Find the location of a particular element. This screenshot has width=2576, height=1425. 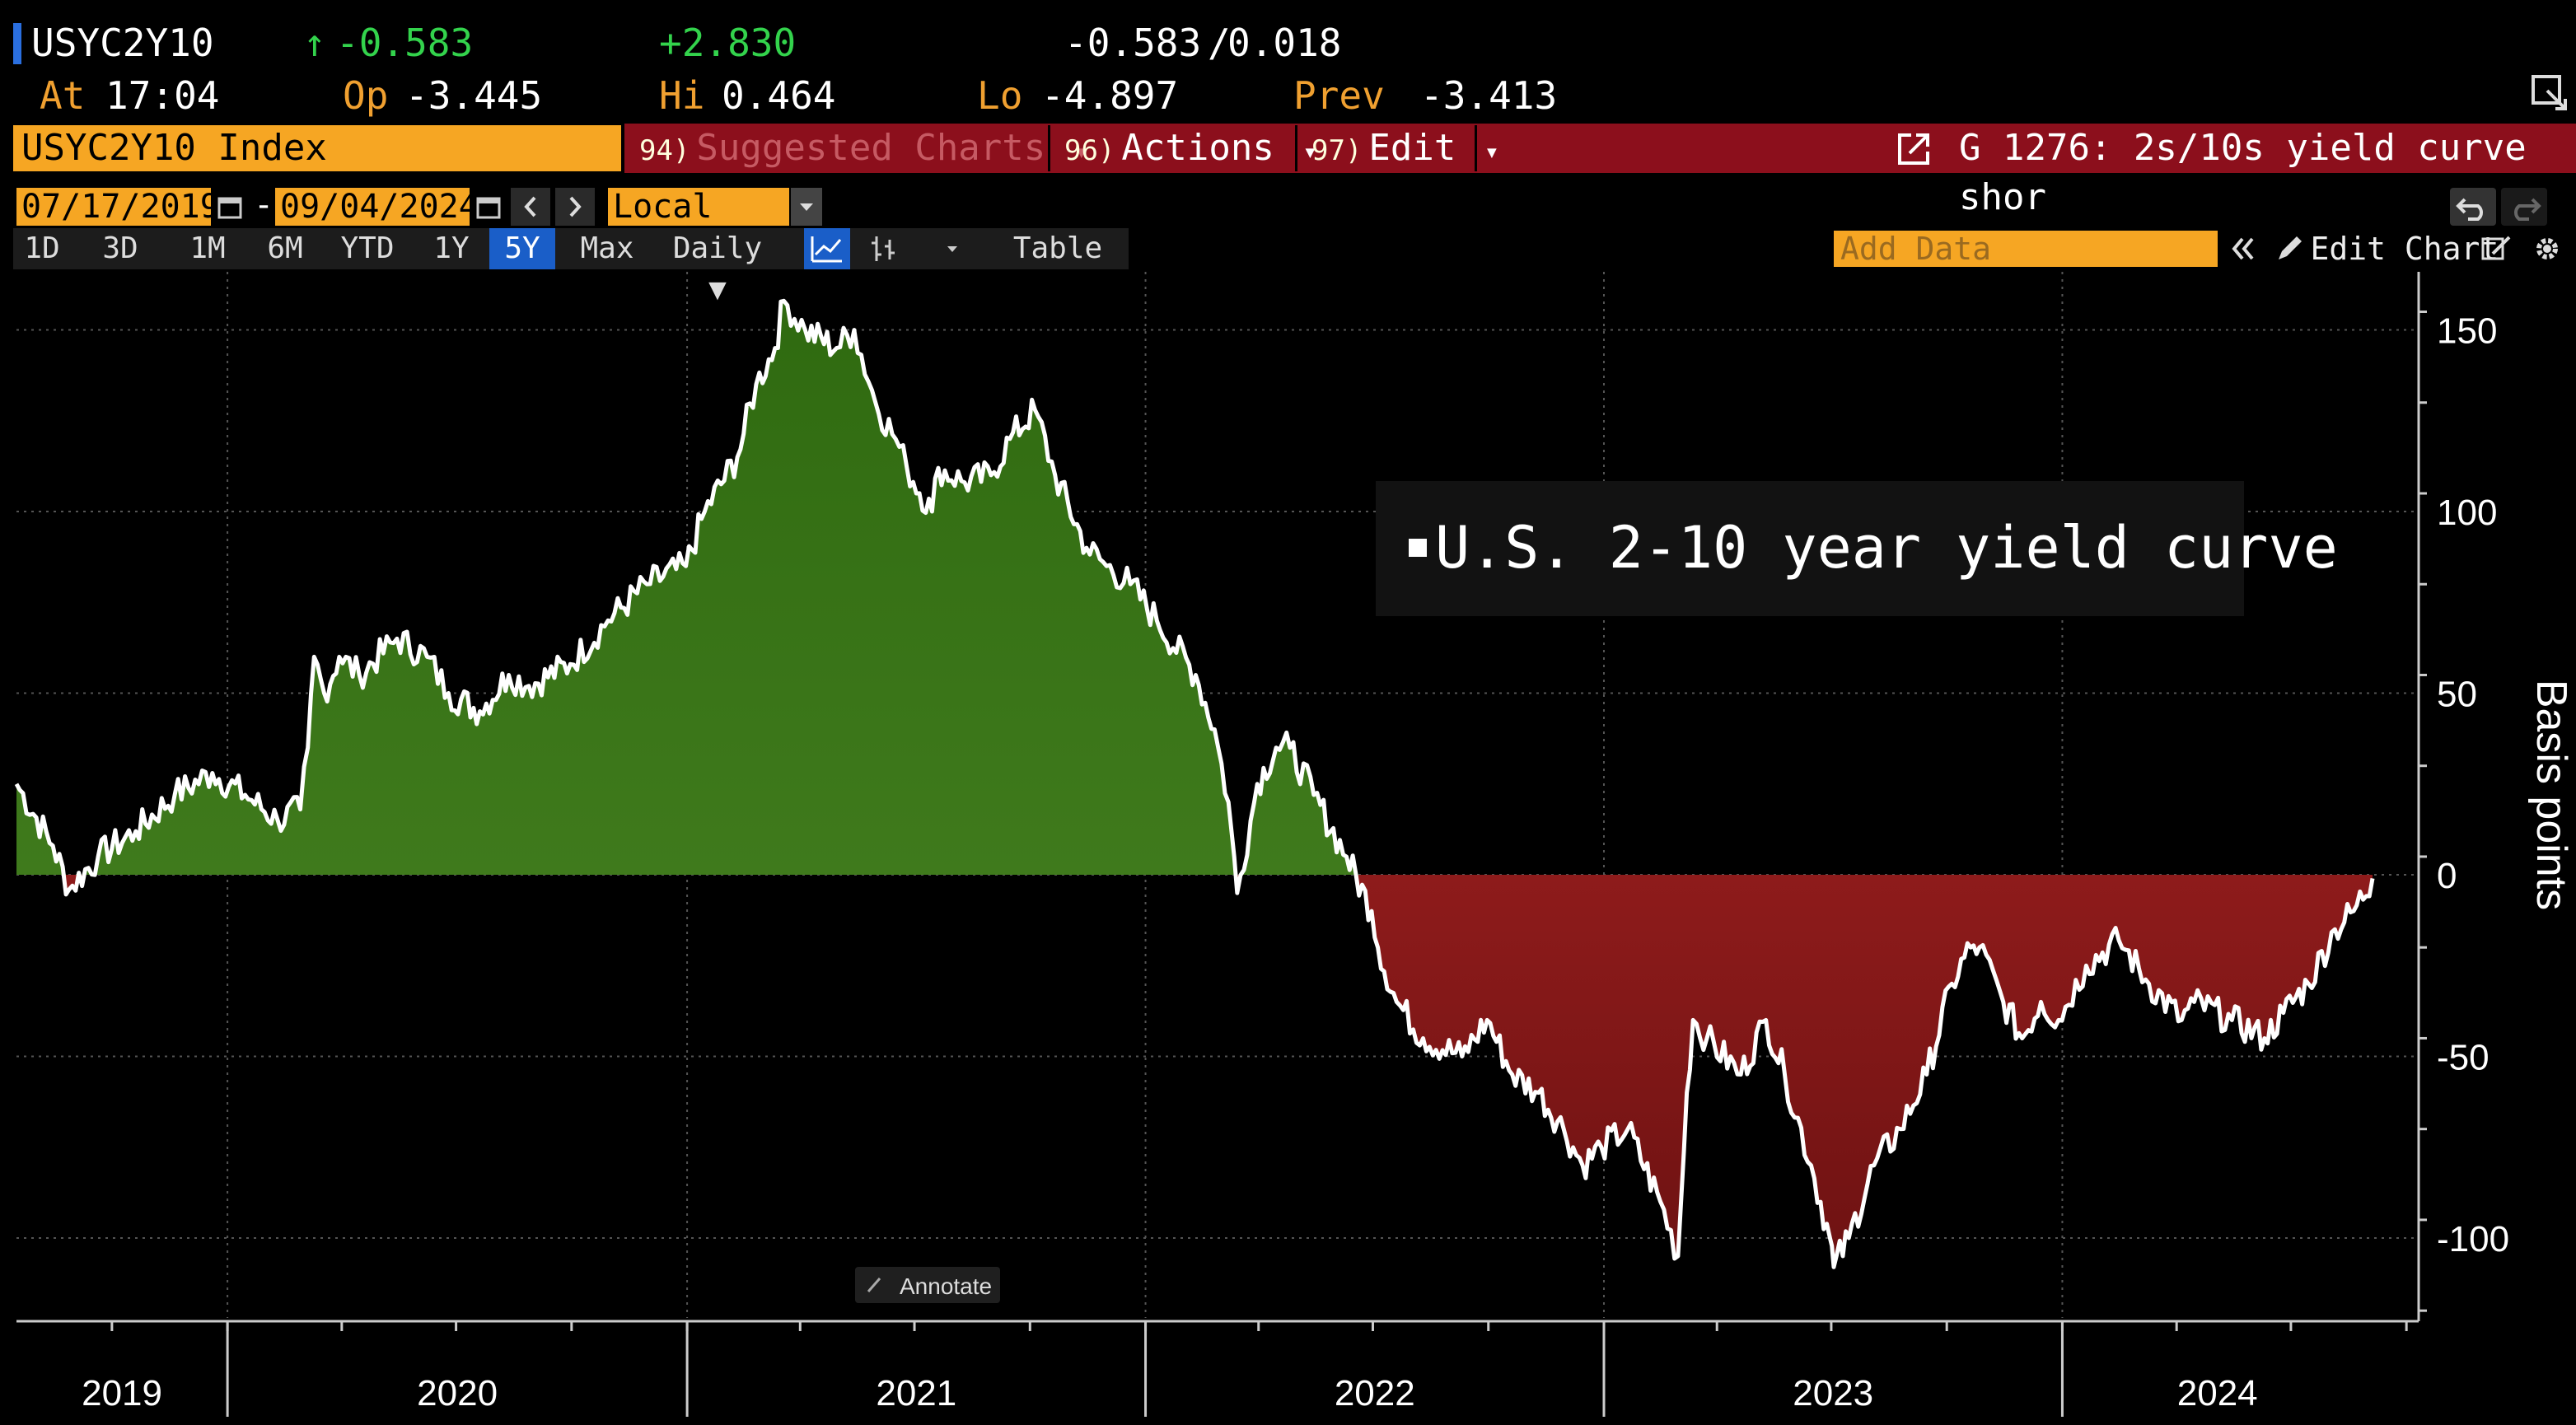

end-date-field: 09/04/2024 is located at coordinates (377, 207).